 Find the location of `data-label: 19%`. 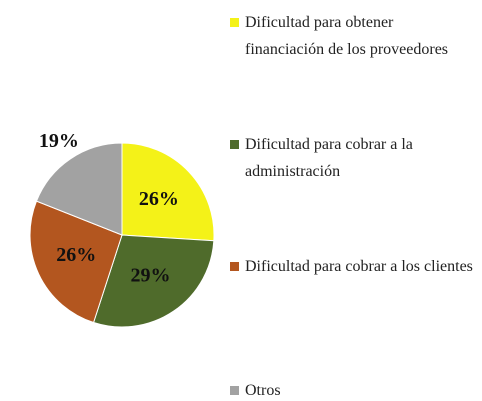

data-label: 19% is located at coordinates (59, 141).